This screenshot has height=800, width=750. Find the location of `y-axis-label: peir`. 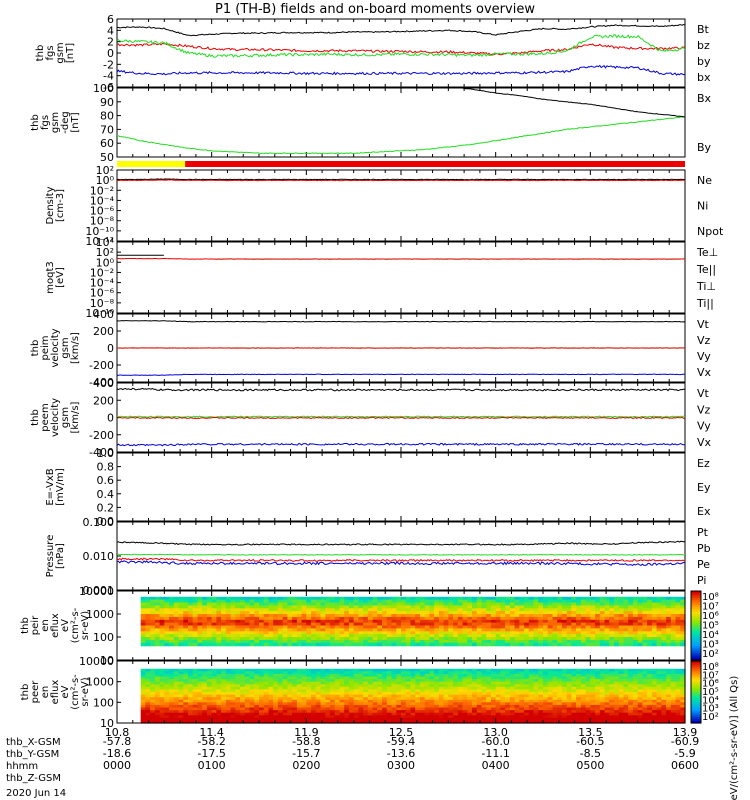

y-axis-label: peir is located at coordinates (35, 625).